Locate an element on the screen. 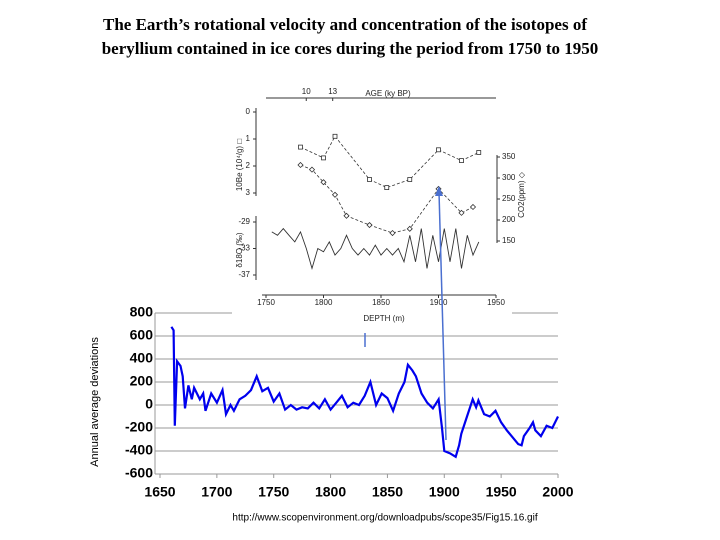 The image size is (720, 540). x-tick-label: 2000 is located at coordinates (557, 492).